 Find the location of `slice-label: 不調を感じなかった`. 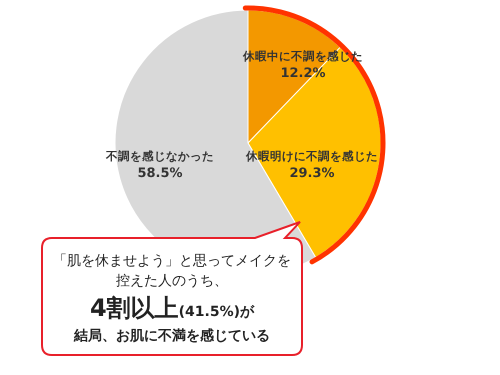

slice-label: 不調を感じなかった is located at coordinates (159, 156).